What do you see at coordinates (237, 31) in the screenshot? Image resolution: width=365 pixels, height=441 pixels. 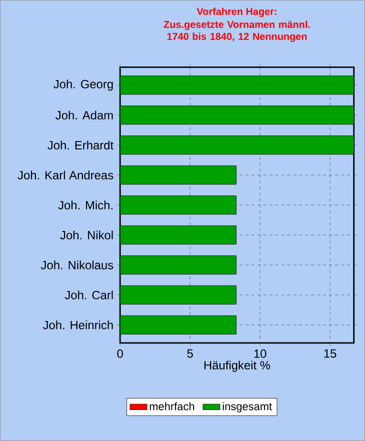 I see `chart-subtitle: Zus.gesetzte Vornamen männl. 1740 bis 1840, 12 Nennungen` at bounding box center [237, 31].